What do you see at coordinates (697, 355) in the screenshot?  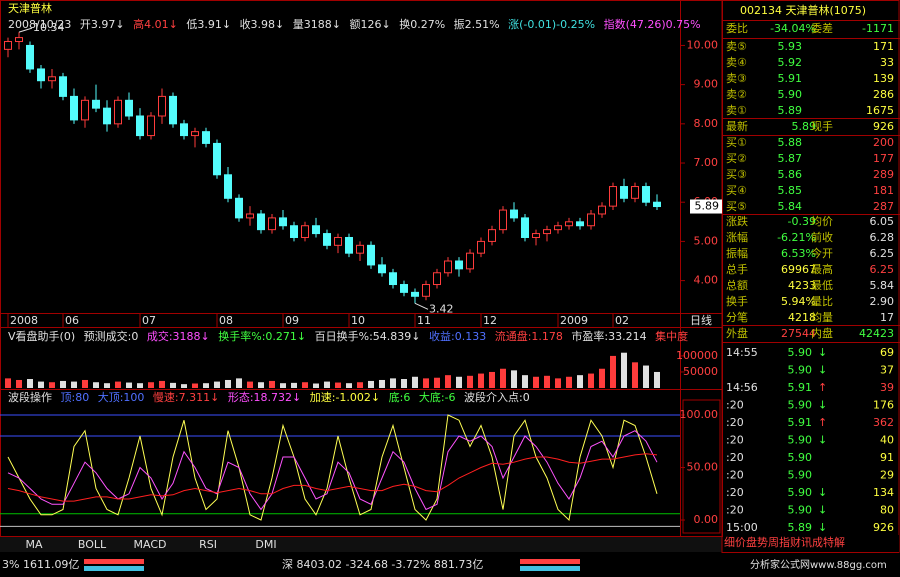 I see `y-tick-label: 100000` at bounding box center [697, 355].